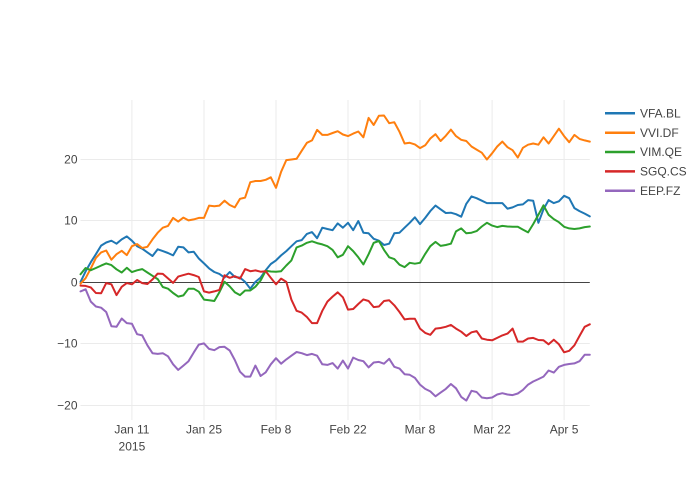 This screenshot has height=500, width=700. Describe the element at coordinates (71, 221) in the screenshot. I see `svg-text: 10` at that location.